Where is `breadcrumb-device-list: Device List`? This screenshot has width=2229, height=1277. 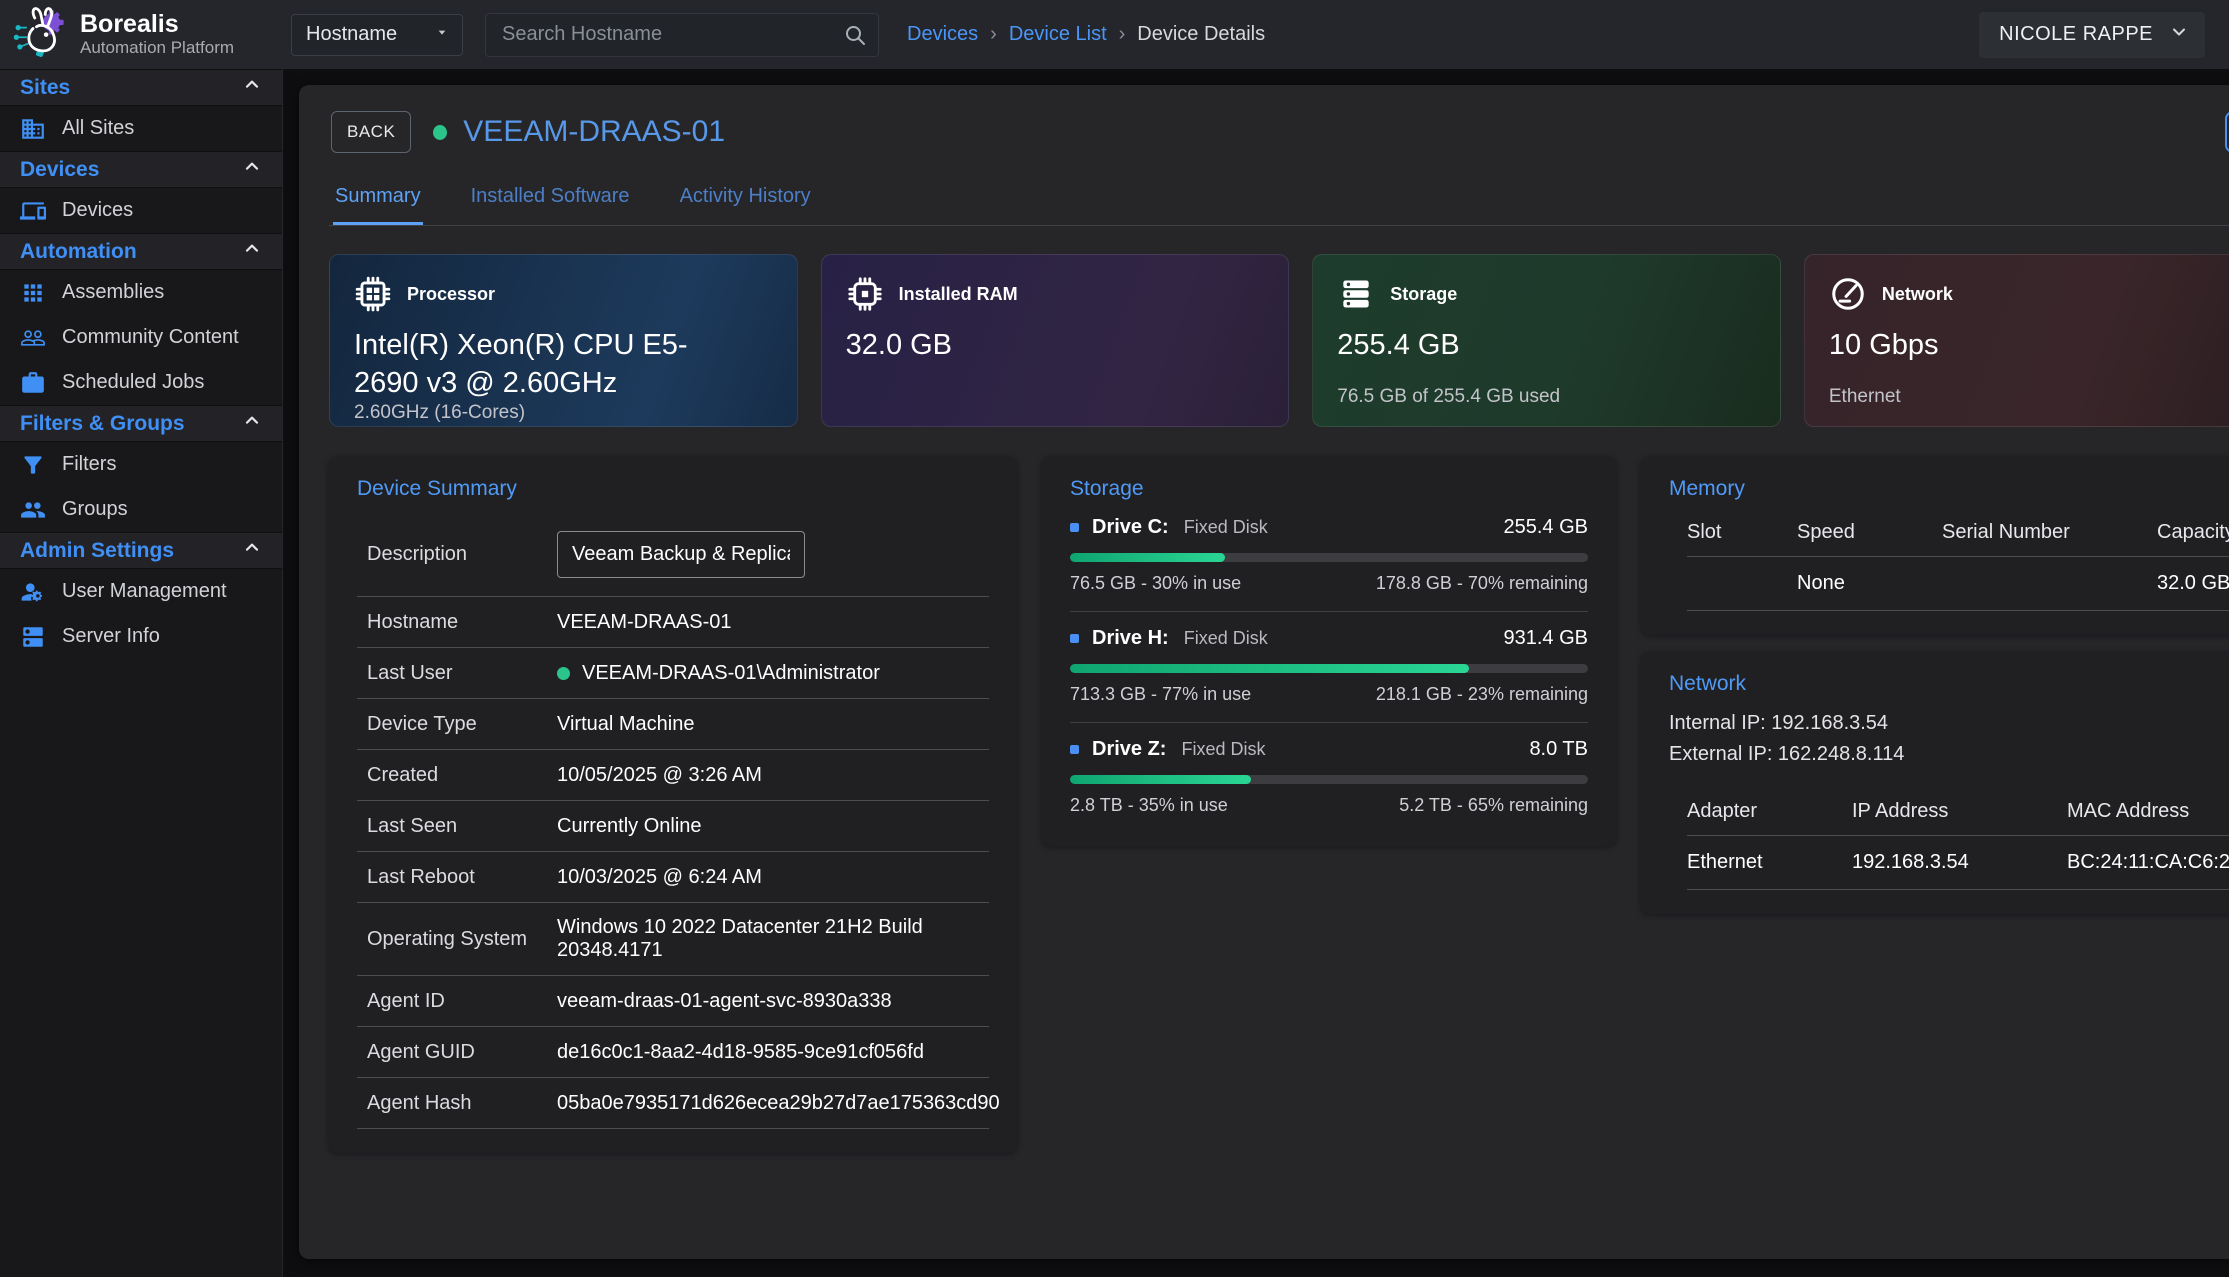
breadcrumb-device-list: Device List is located at coordinates (1057, 34).